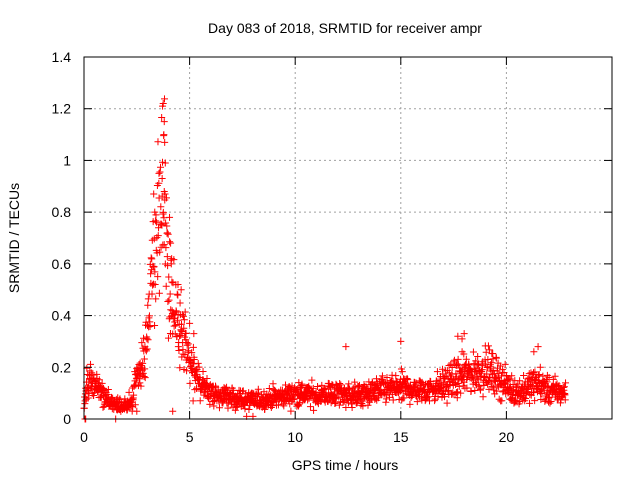 Image resolution: width=640 pixels, height=480 pixels. I want to click on y-axis-label: SRMTID / TECUs, so click(14, 238).